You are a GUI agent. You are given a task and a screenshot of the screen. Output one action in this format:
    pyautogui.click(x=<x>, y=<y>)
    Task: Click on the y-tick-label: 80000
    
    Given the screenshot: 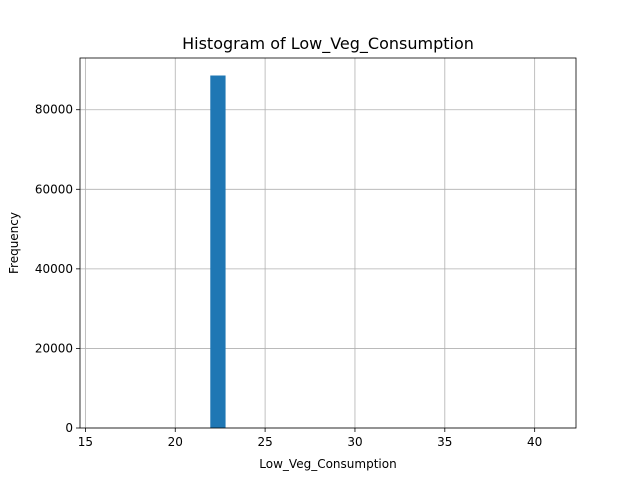 What is the action you would take?
    pyautogui.click(x=54, y=110)
    